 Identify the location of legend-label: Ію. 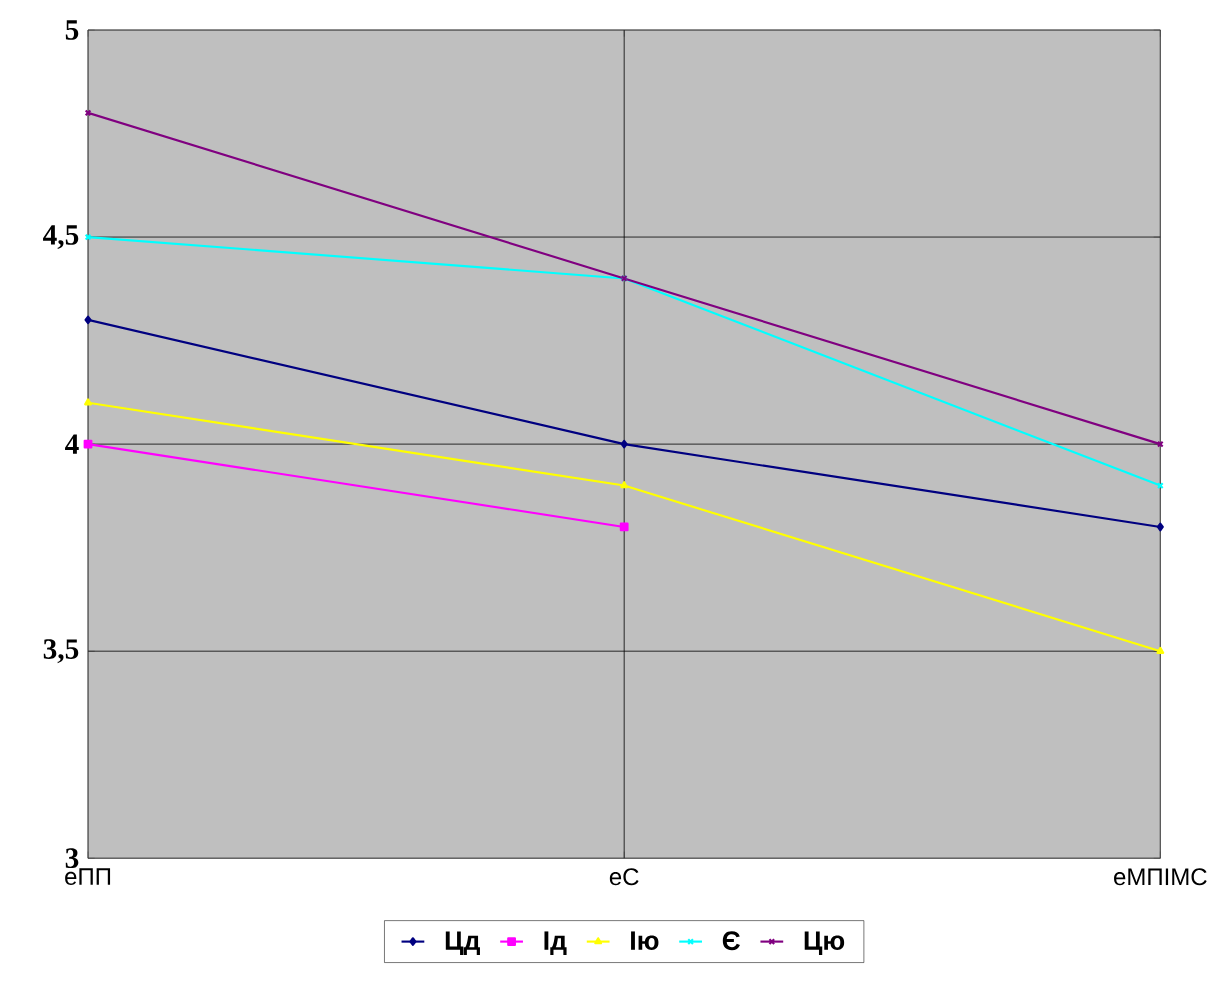
(645, 940).